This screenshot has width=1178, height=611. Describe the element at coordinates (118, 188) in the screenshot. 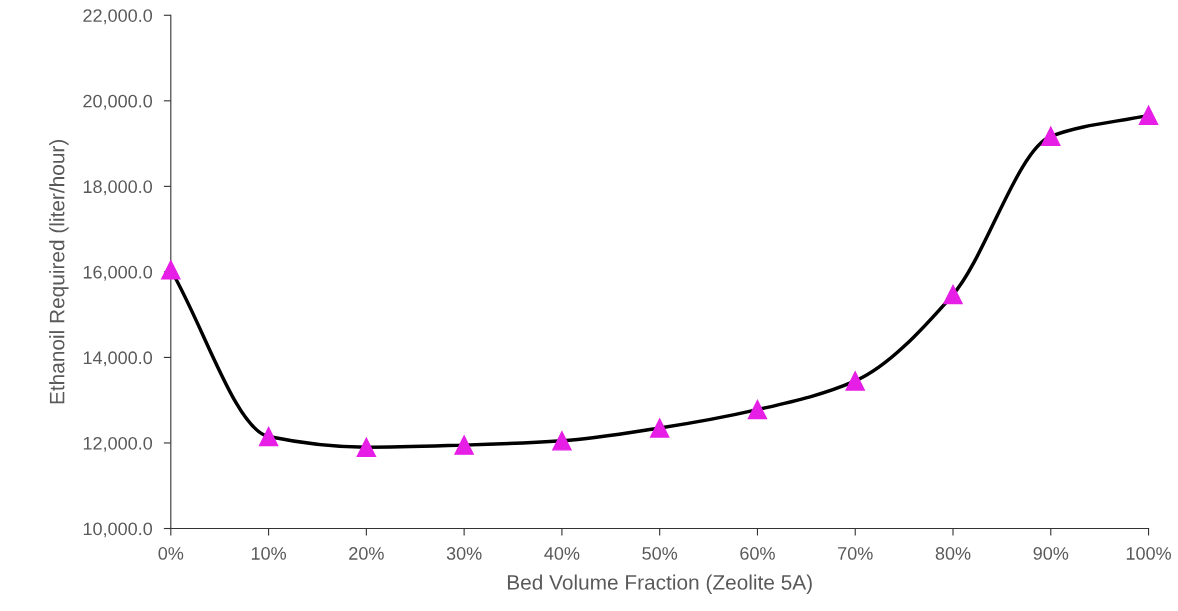

I see `y-tick-label: 18,000.0` at that location.